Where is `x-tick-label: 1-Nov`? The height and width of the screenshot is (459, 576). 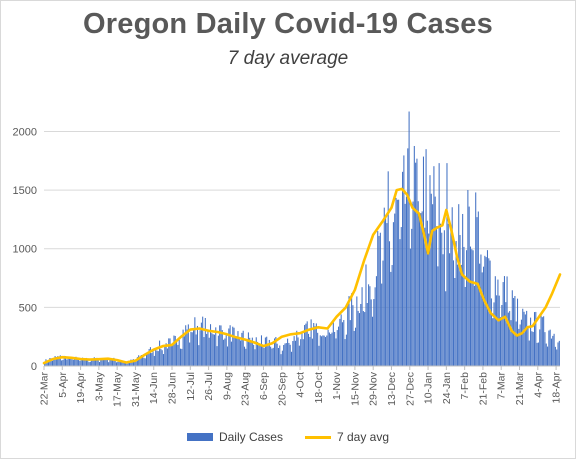 x-tick-label: 1-Nov is located at coordinates (337, 385).